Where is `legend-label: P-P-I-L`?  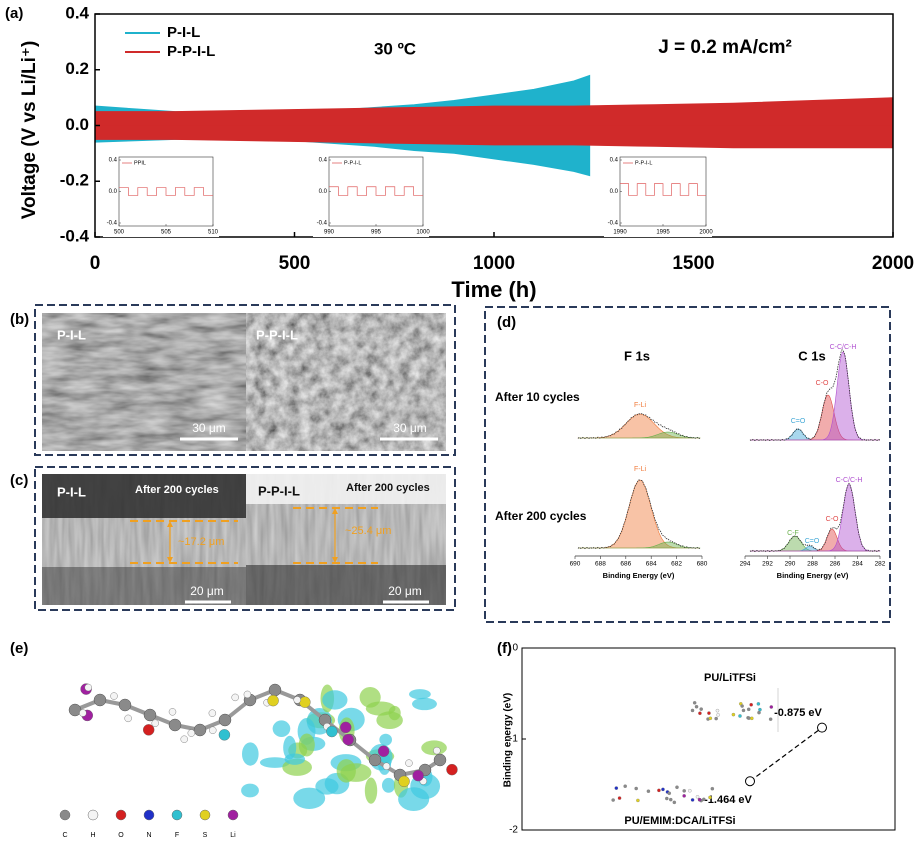
legend-label: P-P-I-L is located at coordinates (191, 51).